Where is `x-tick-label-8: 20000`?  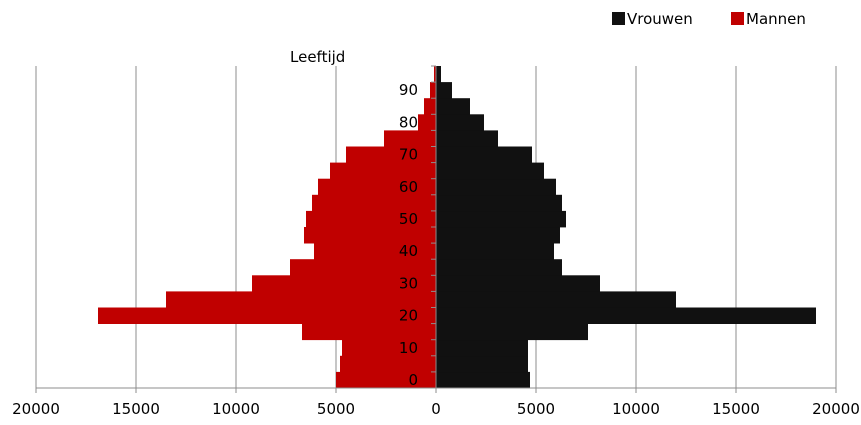 x-tick-label-8: 20000 is located at coordinates (836, 409).